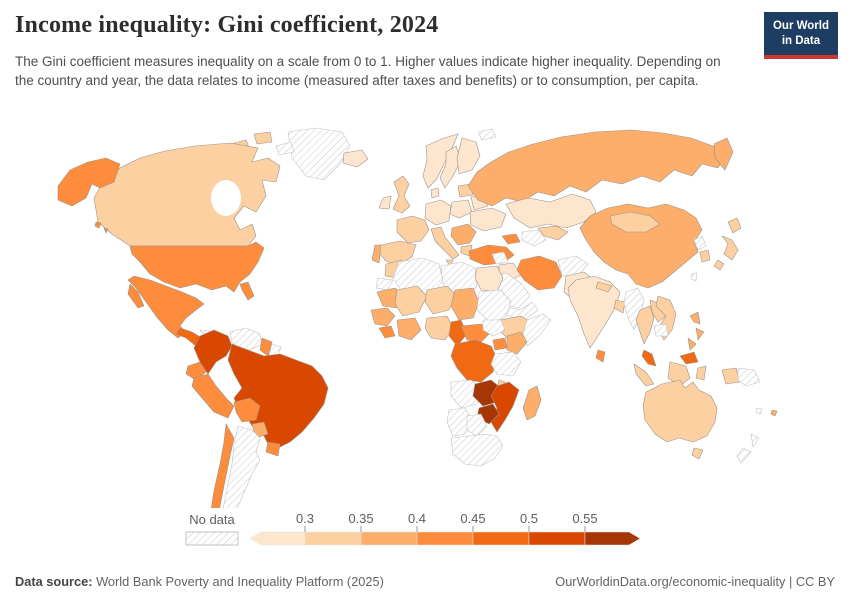 The height and width of the screenshot is (600, 850). I want to click on country-greenland, so click(319, 154).